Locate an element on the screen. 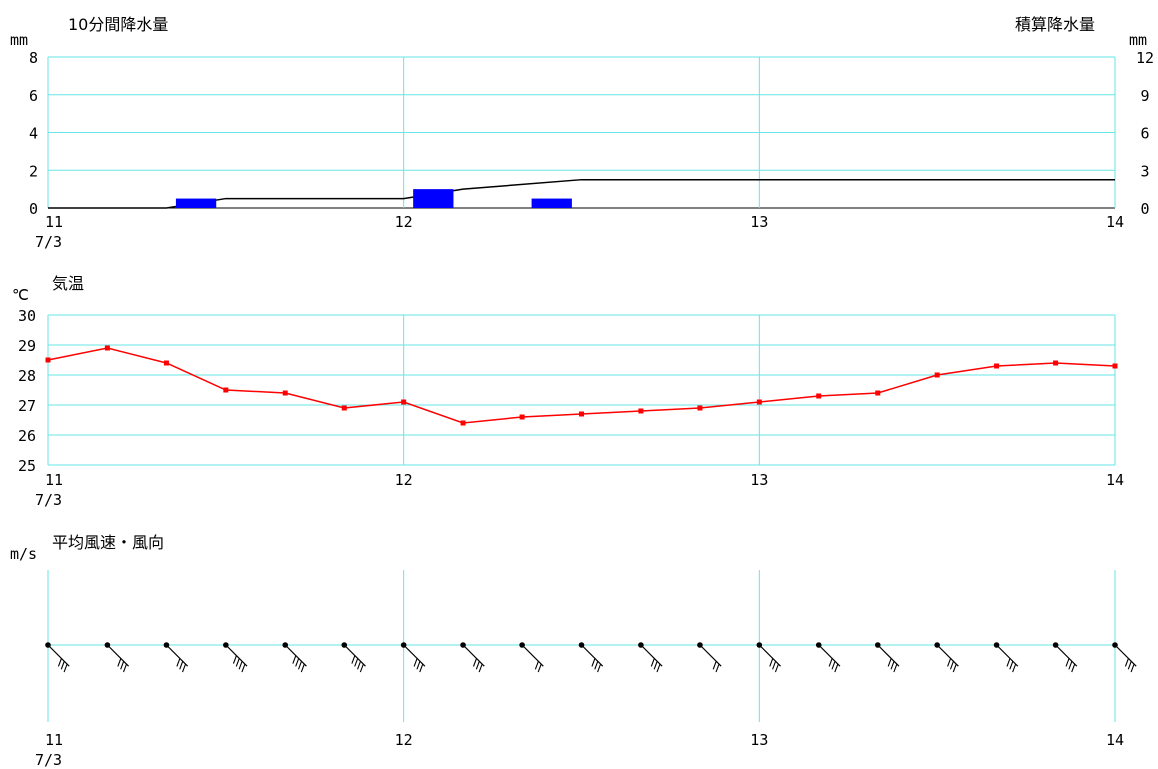  y-tick-label: 2 is located at coordinates (33, 171).